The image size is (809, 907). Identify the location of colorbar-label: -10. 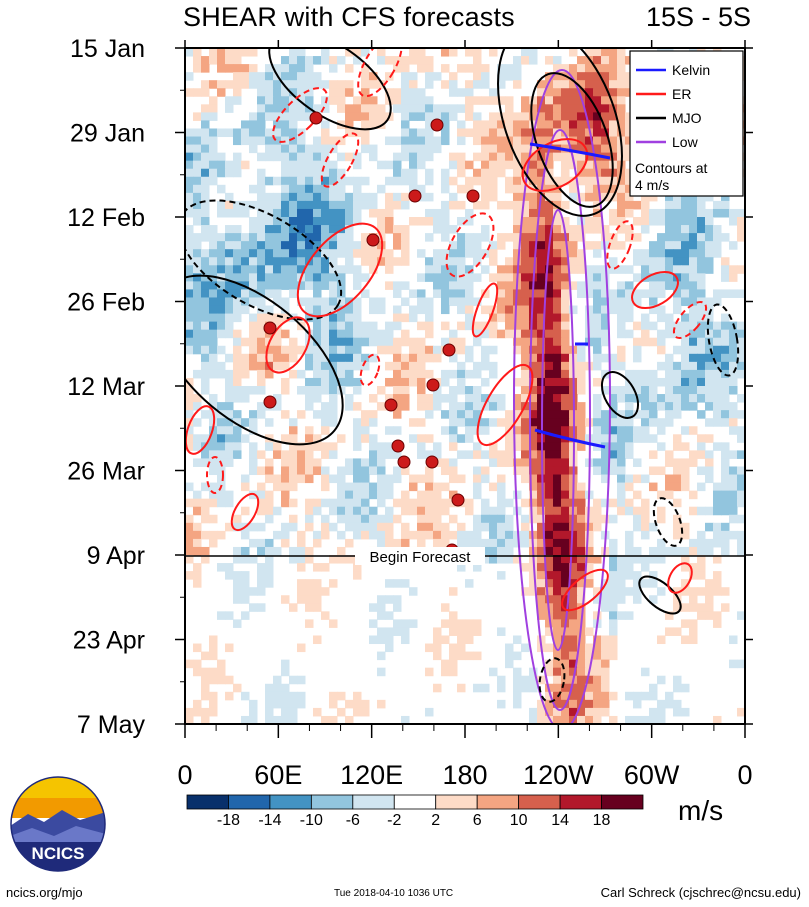
(311, 820).